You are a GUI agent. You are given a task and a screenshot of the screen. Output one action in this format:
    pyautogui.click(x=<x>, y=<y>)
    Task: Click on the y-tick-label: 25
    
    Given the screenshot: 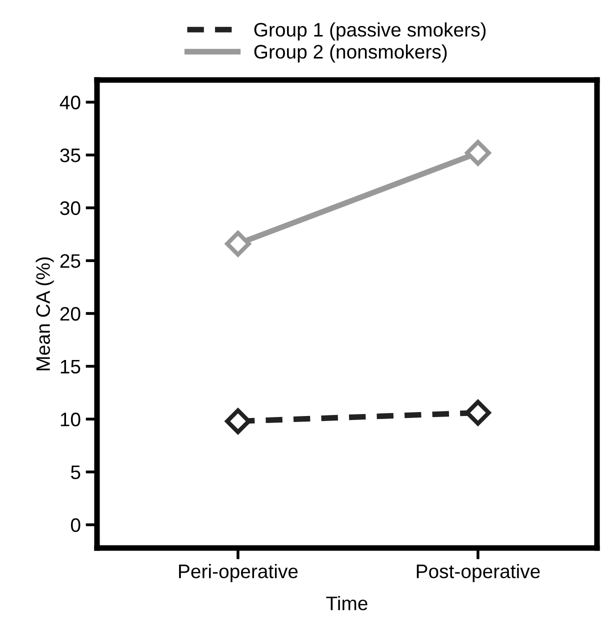 What is the action you would take?
    pyautogui.click(x=70, y=261)
    